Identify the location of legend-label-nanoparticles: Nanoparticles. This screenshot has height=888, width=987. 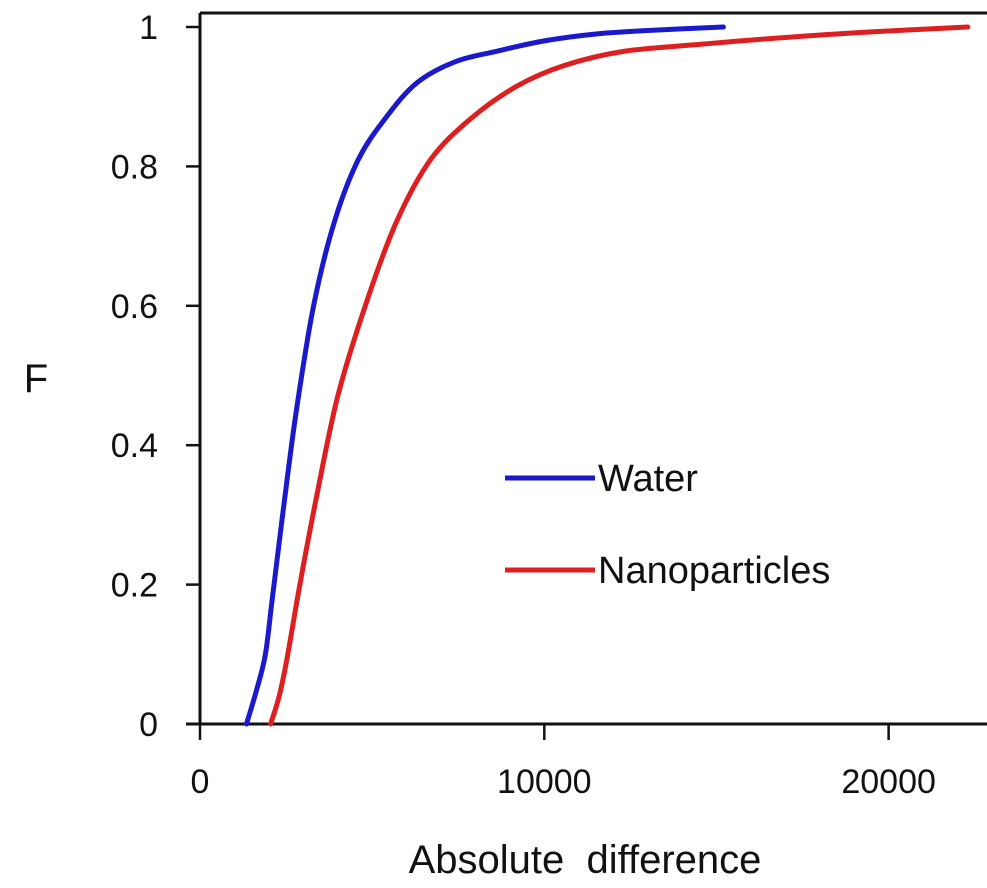
(714, 571).